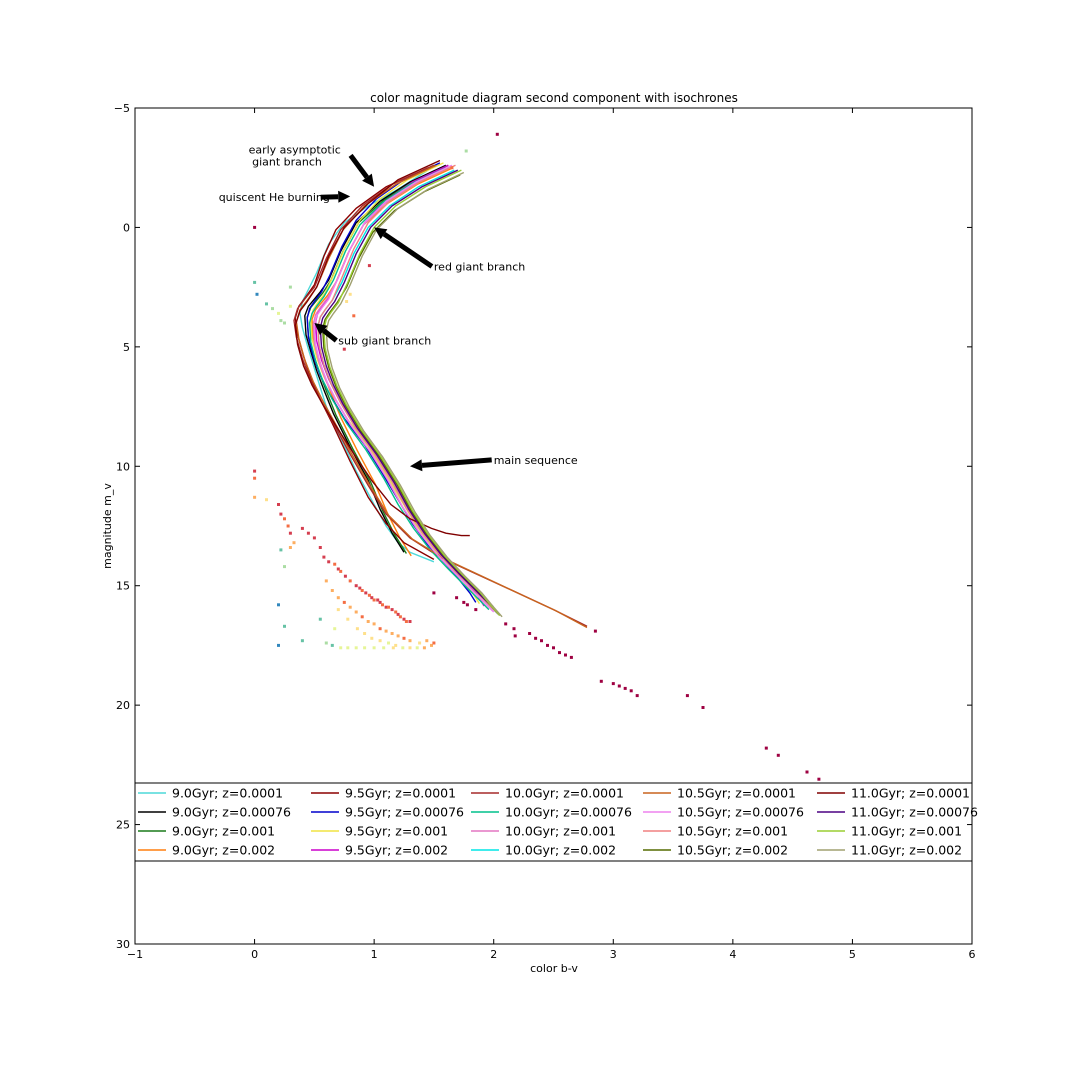 The height and width of the screenshot is (1084, 1080). What do you see at coordinates (285, 161) in the screenshot?
I see `annotation-label: giant branch` at bounding box center [285, 161].